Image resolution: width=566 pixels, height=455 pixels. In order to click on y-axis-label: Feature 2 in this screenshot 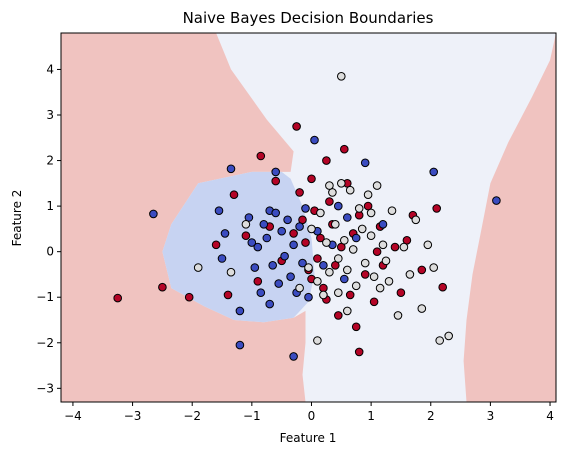, I will do `click(17, 218)`.